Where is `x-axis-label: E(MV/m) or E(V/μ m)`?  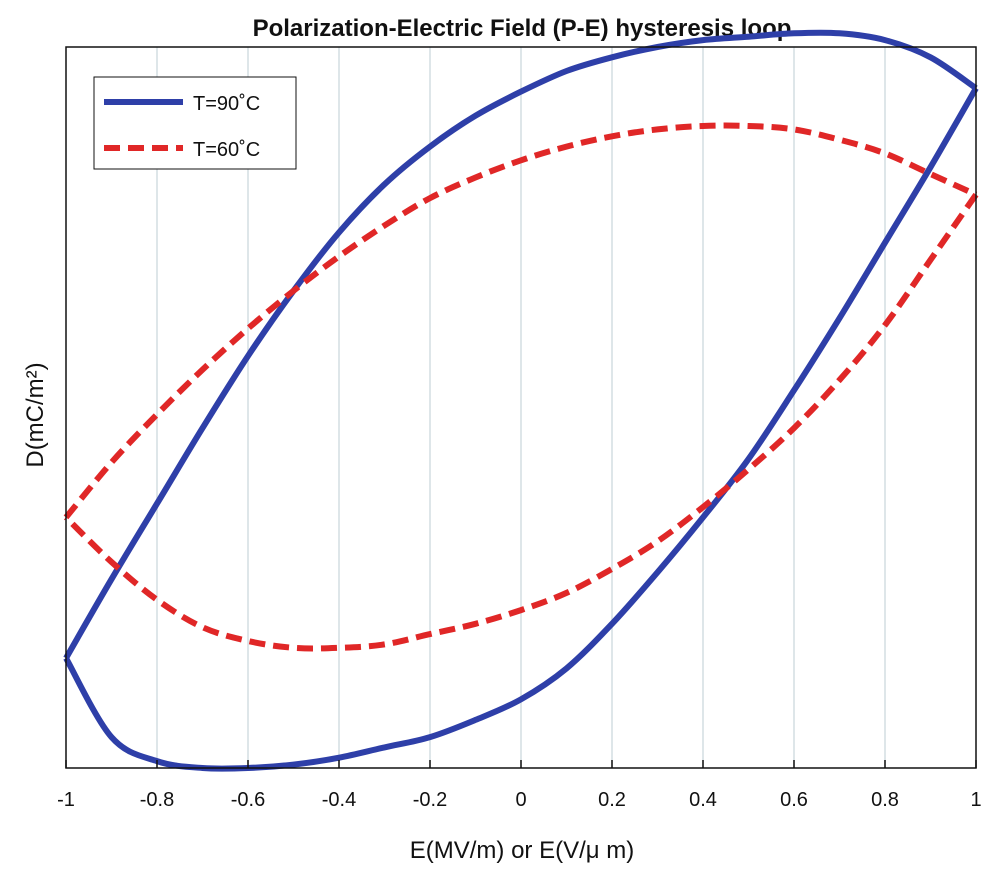 x-axis-label: E(MV/m) or E(V/μ m) is located at coordinates (522, 850).